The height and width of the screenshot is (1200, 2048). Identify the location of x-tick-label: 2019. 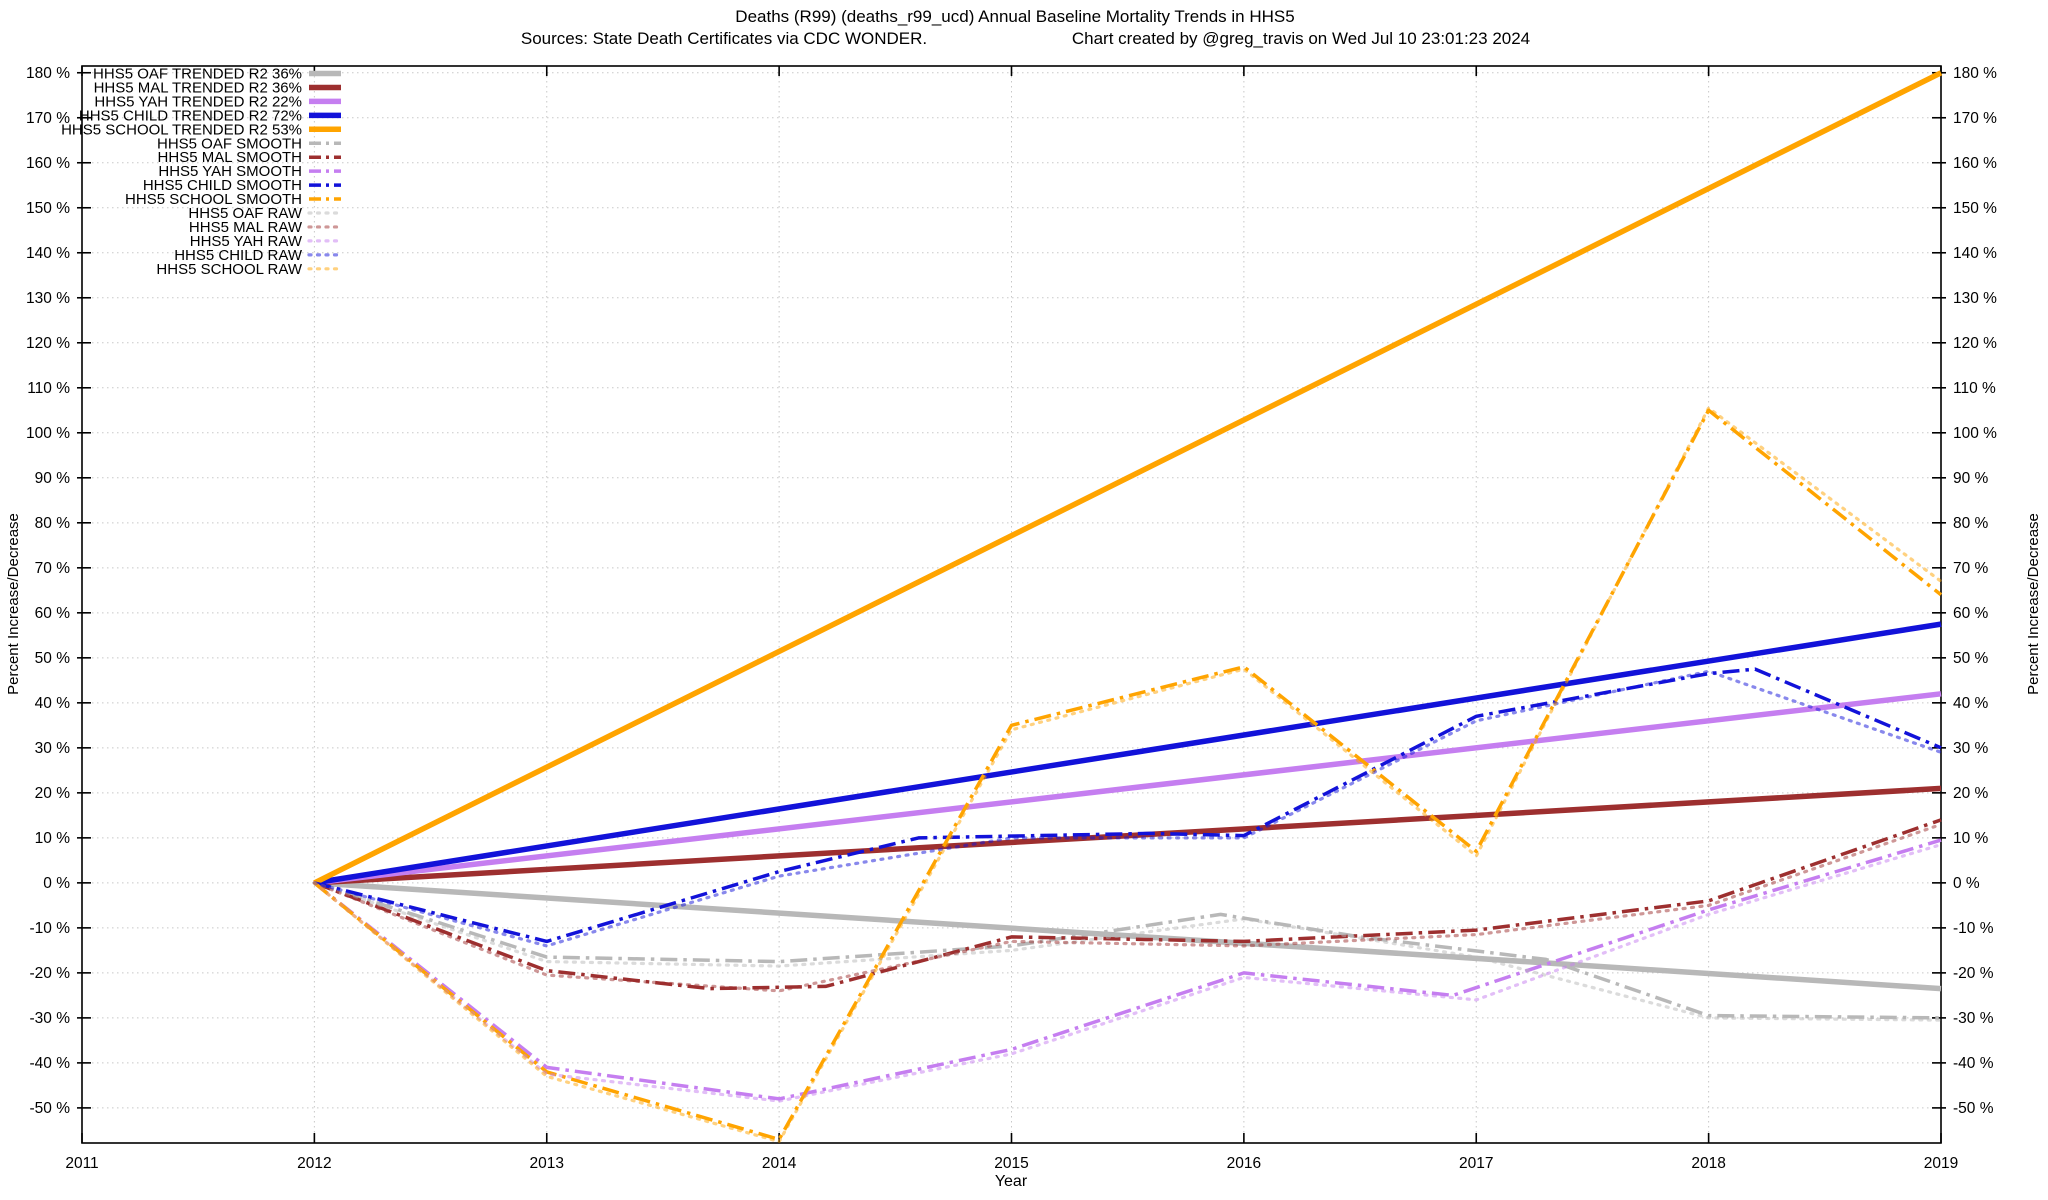
(1941, 1163).